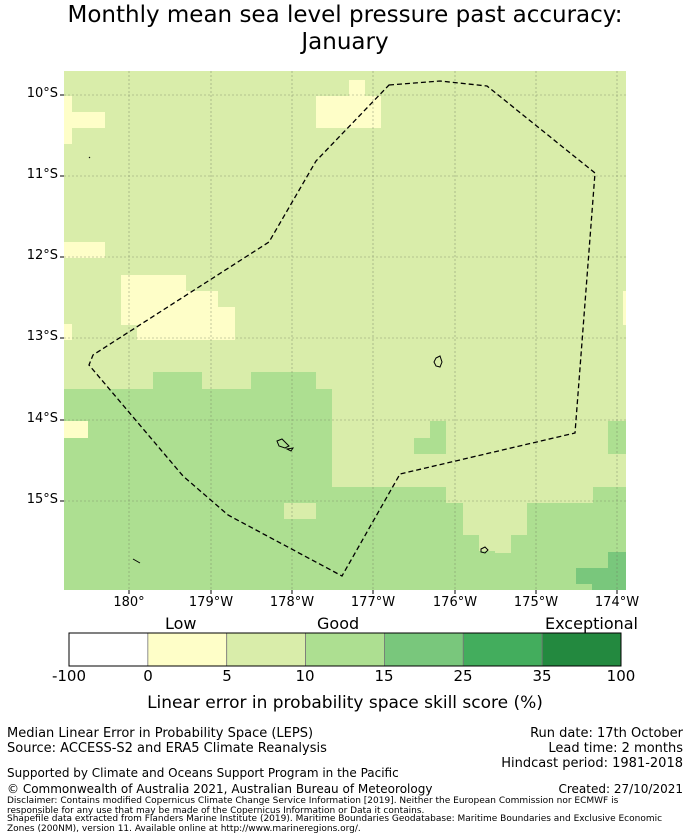 This screenshot has width=690, height=839. What do you see at coordinates (621, 676) in the screenshot?
I see `colorbar-tick-100: 100` at bounding box center [621, 676].